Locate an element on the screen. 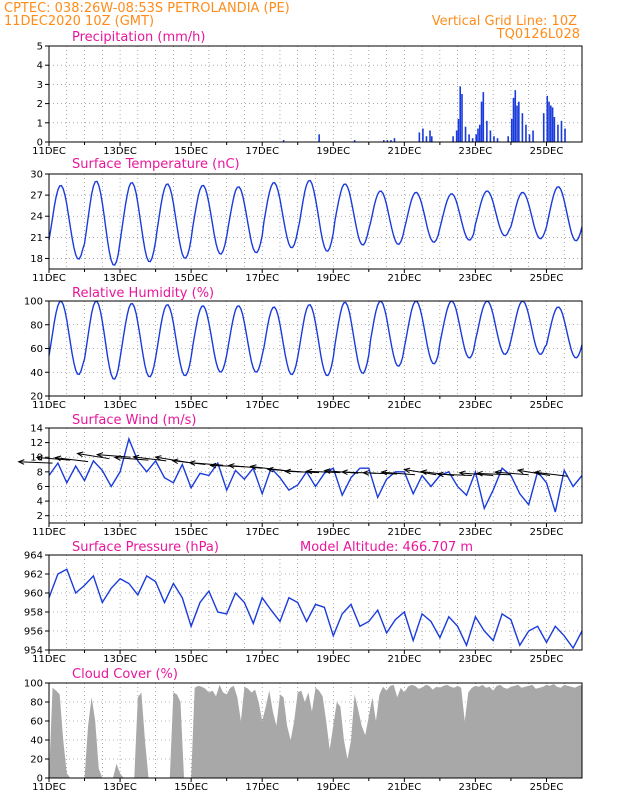  pressure-title: Surface Pressure (hPa) is located at coordinates (145, 547).